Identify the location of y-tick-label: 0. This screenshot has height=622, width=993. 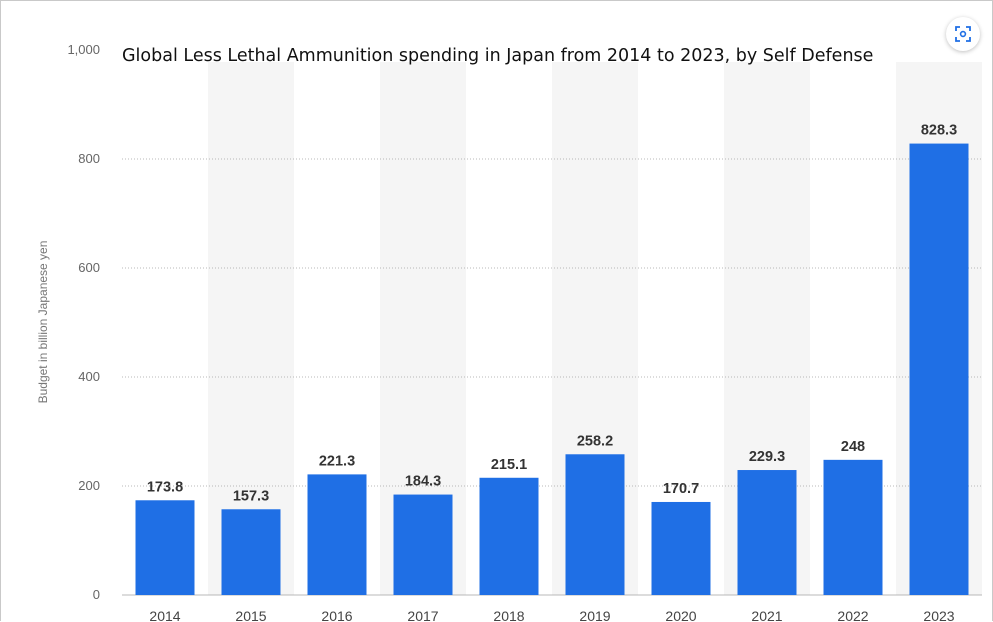
(96, 594).